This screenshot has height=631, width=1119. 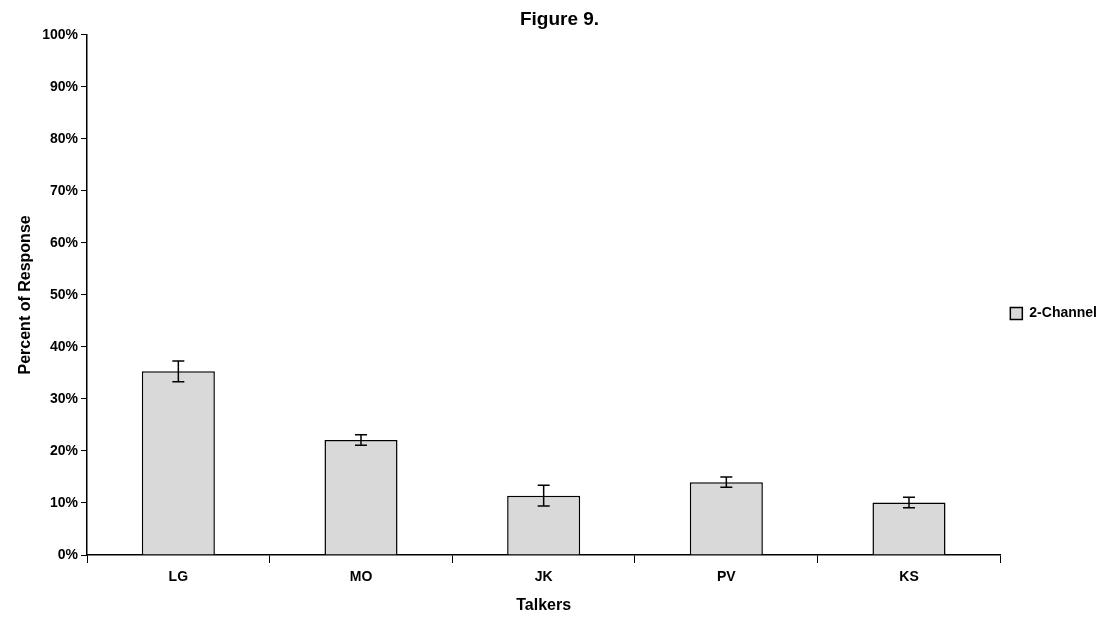 I want to click on y-tick-label: 20%, so click(x=64, y=449).